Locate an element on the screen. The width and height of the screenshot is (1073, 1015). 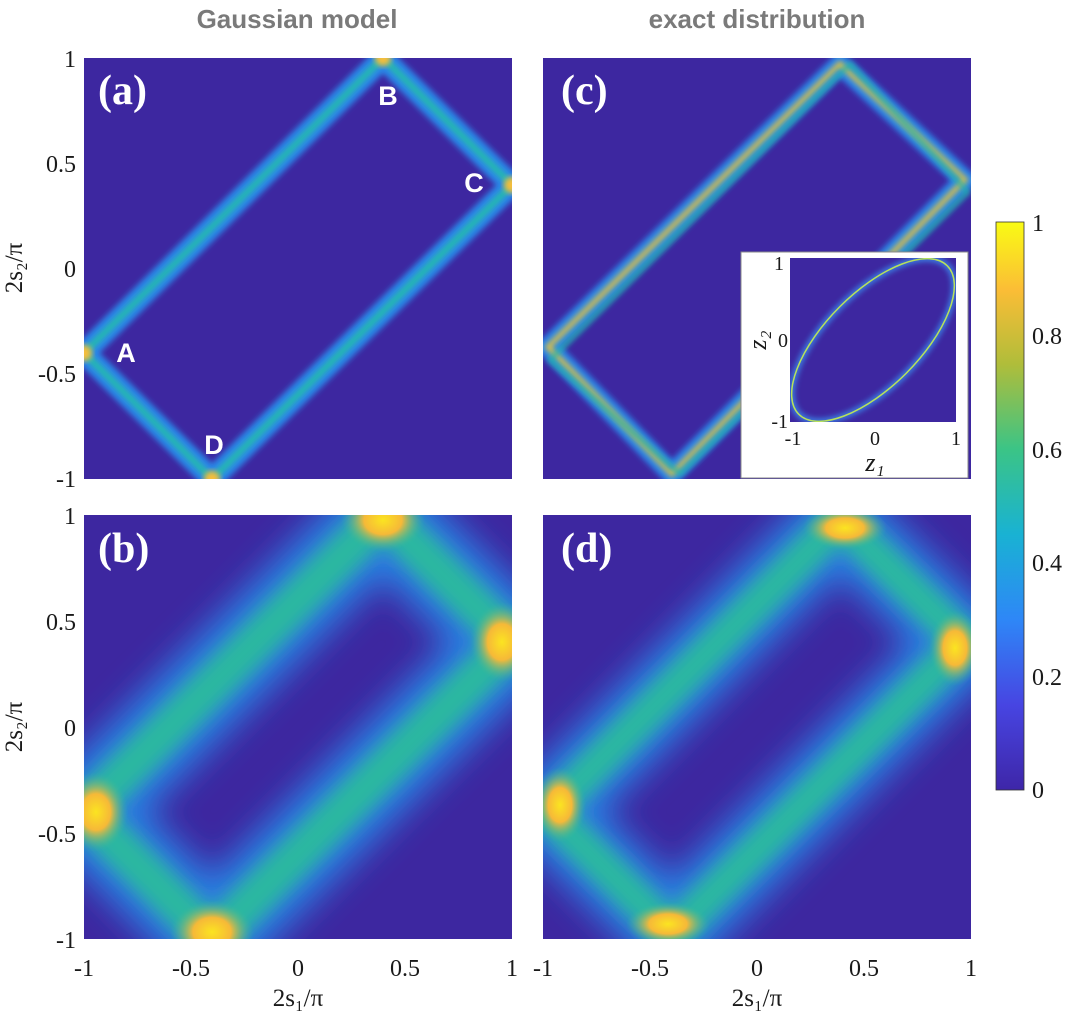
xtick-right-0.5: 0.5 is located at coordinates (864, 969).